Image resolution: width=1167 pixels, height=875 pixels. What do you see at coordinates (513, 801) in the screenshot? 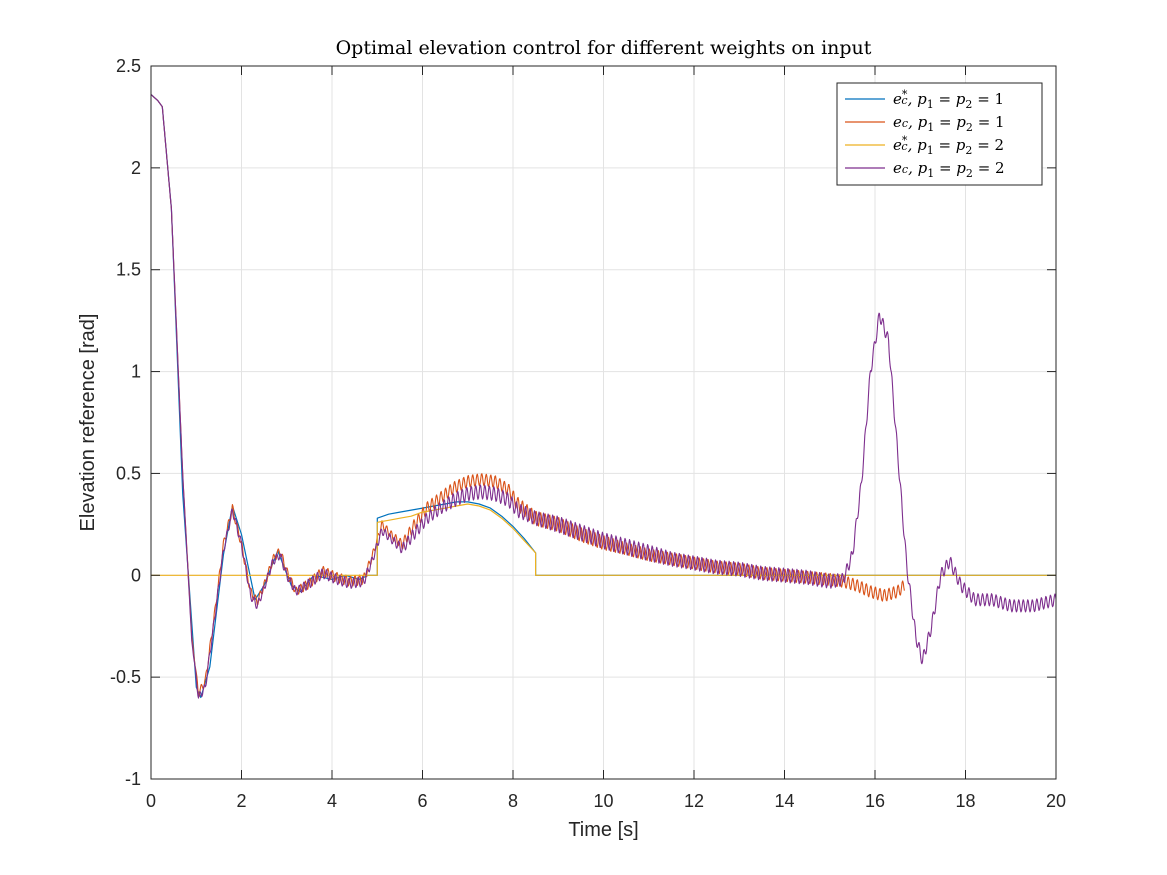
I see `x-tick-label: 8` at bounding box center [513, 801].